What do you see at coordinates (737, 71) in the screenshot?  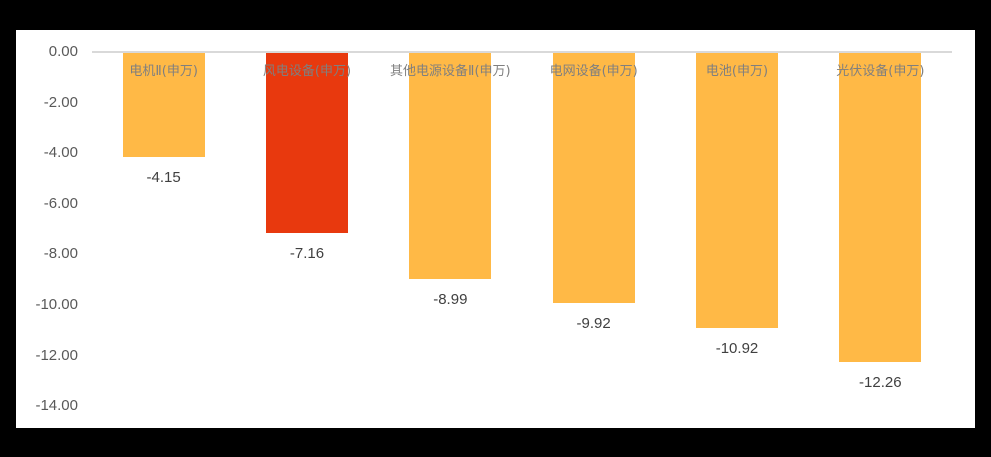 I see `category-label: 电池(申万)` at bounding box center [737, 71].